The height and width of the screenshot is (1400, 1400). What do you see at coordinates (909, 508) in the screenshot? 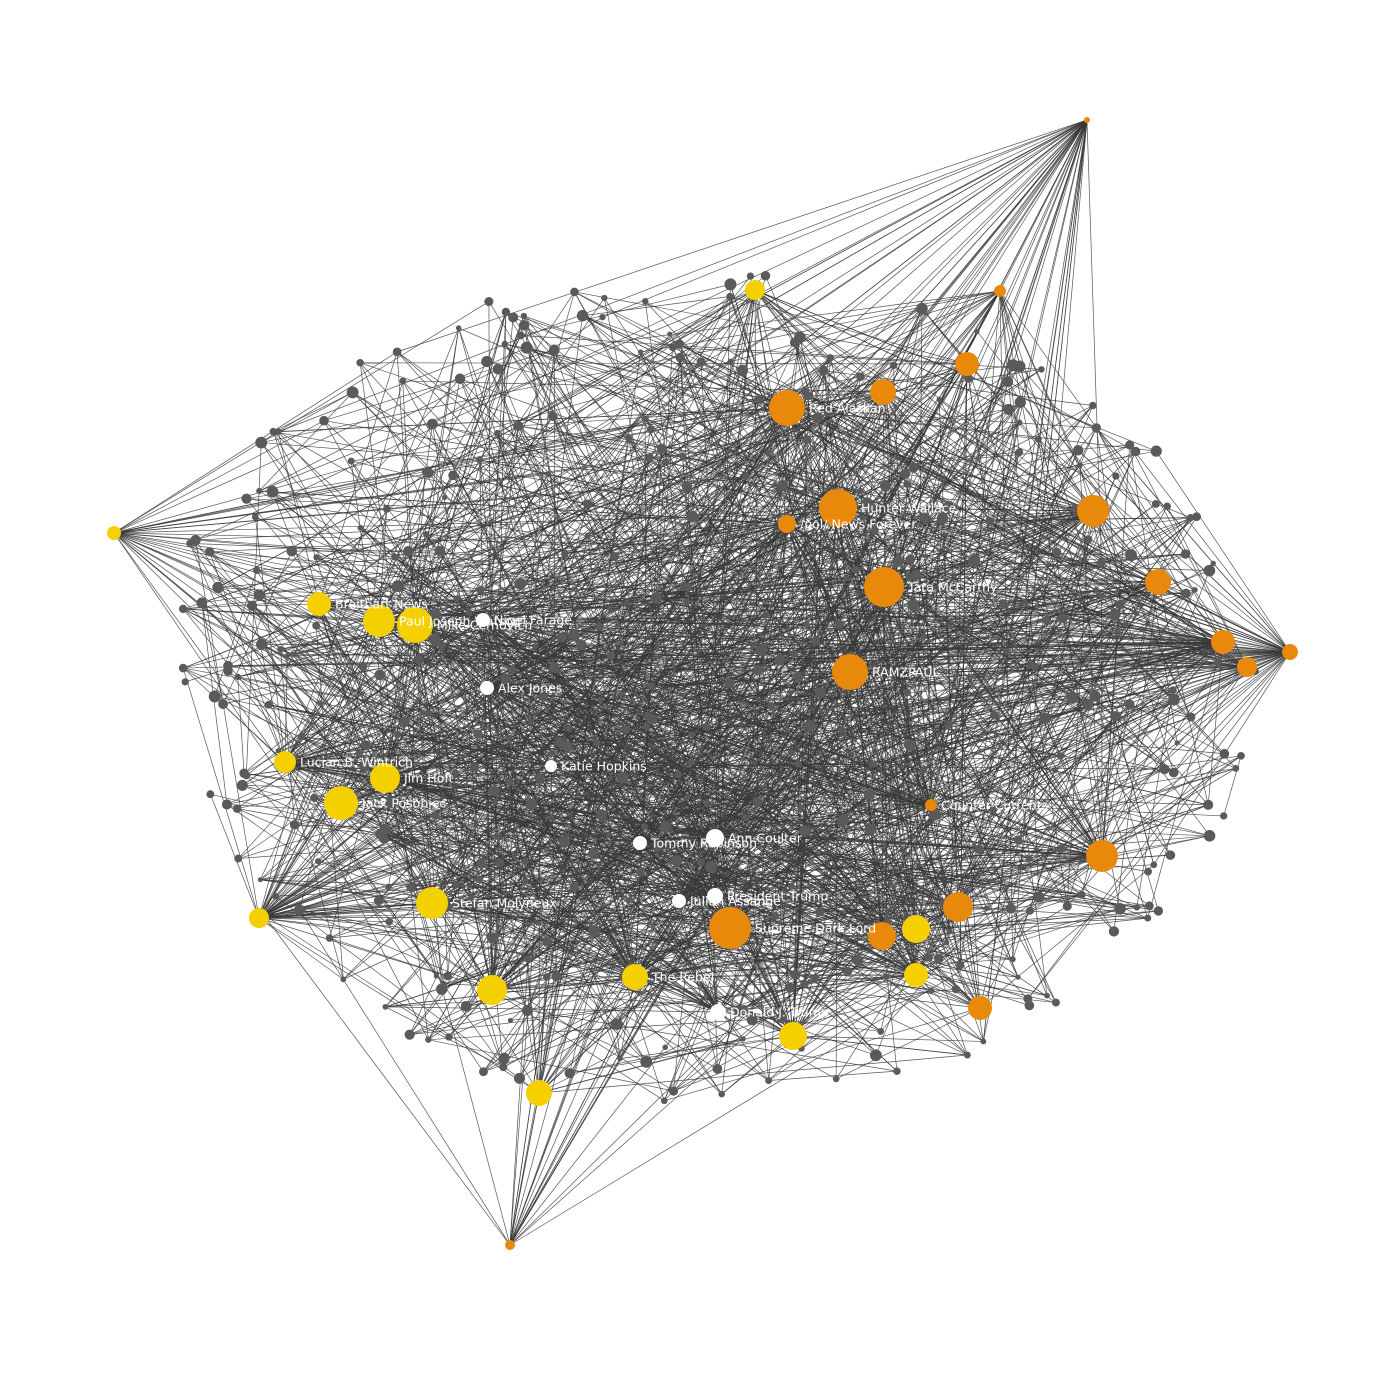
I see `node-label: Hunter Wallace` at bounding box center [909, 508].